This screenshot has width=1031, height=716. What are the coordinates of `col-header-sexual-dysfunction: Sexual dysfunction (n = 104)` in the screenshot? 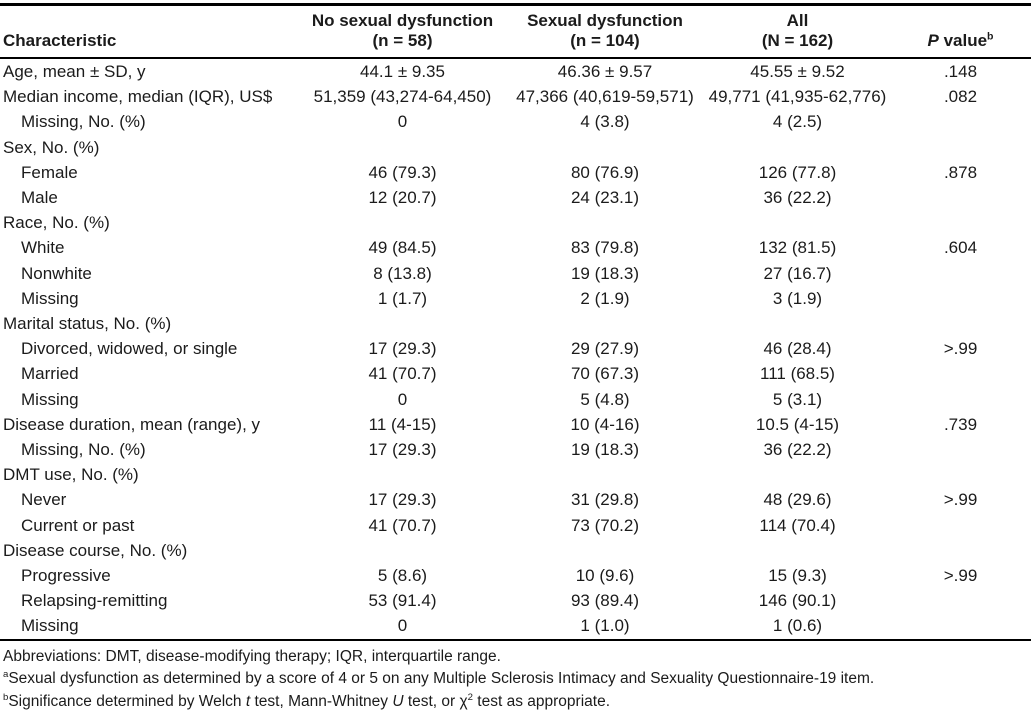 It's located at (605, 31).